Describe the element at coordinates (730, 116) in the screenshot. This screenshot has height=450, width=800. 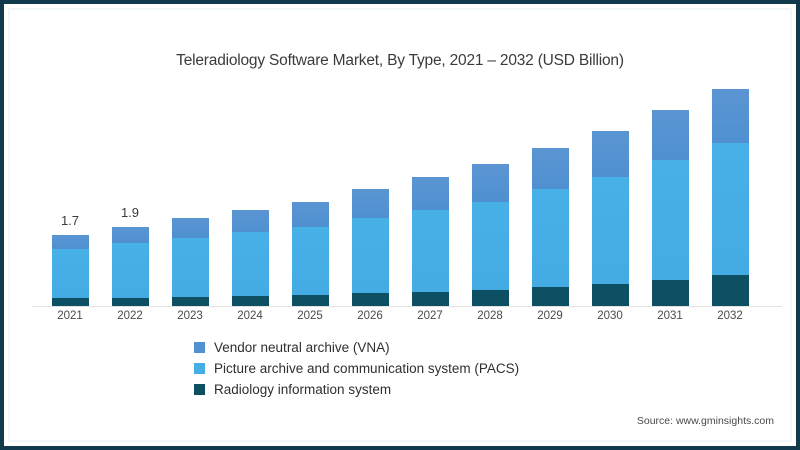
I see `bar-segment-vna-2032` at that location.